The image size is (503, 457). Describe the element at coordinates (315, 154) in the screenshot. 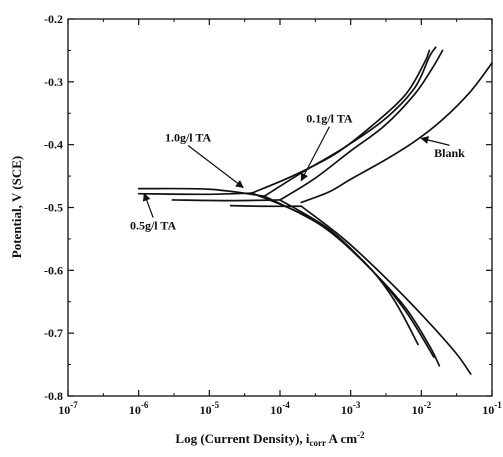

I see `annotation-arrow-0-1g-l-ta` at that location.